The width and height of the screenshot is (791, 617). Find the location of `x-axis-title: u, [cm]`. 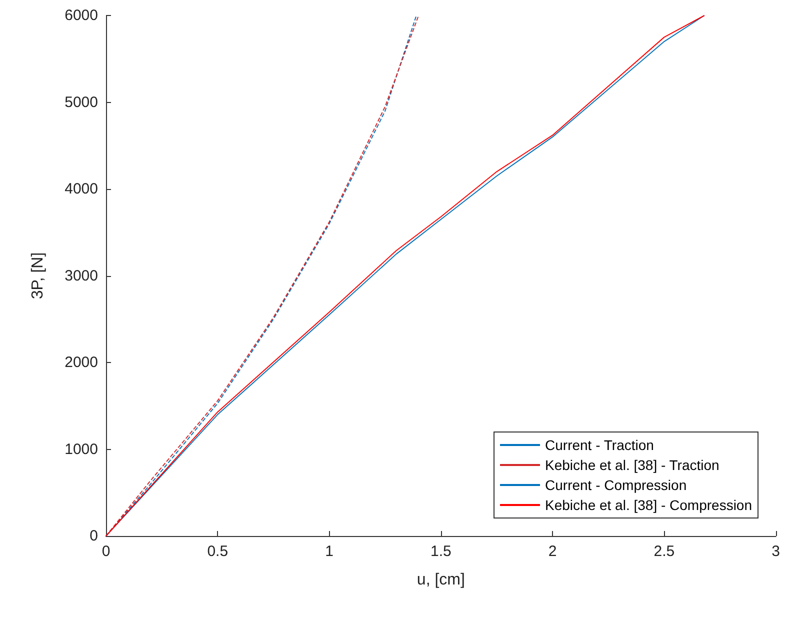

x-axis-title: u, [cm] is located at coordinates (440, 580).